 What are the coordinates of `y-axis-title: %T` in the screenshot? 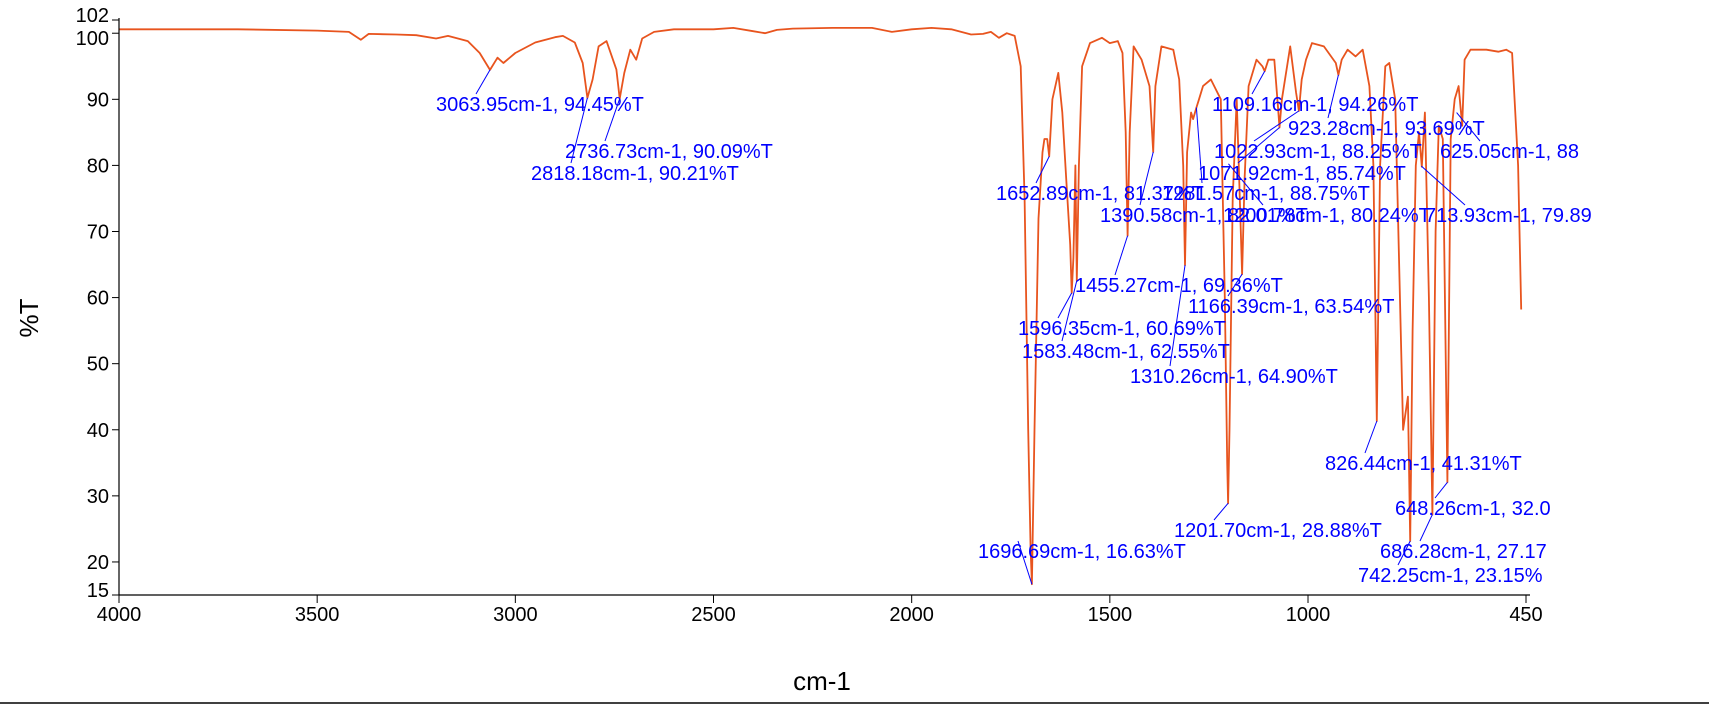 It's located at (29, 317).